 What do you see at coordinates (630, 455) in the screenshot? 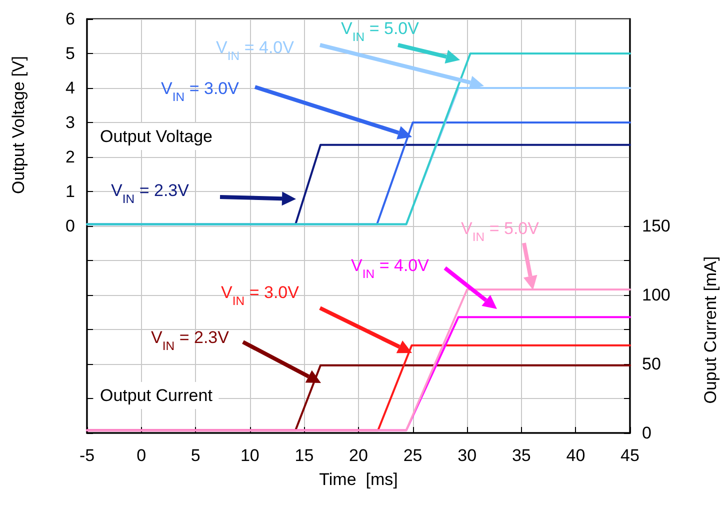
I see `x-tick-label: 45` at bounding box center [630, 455].